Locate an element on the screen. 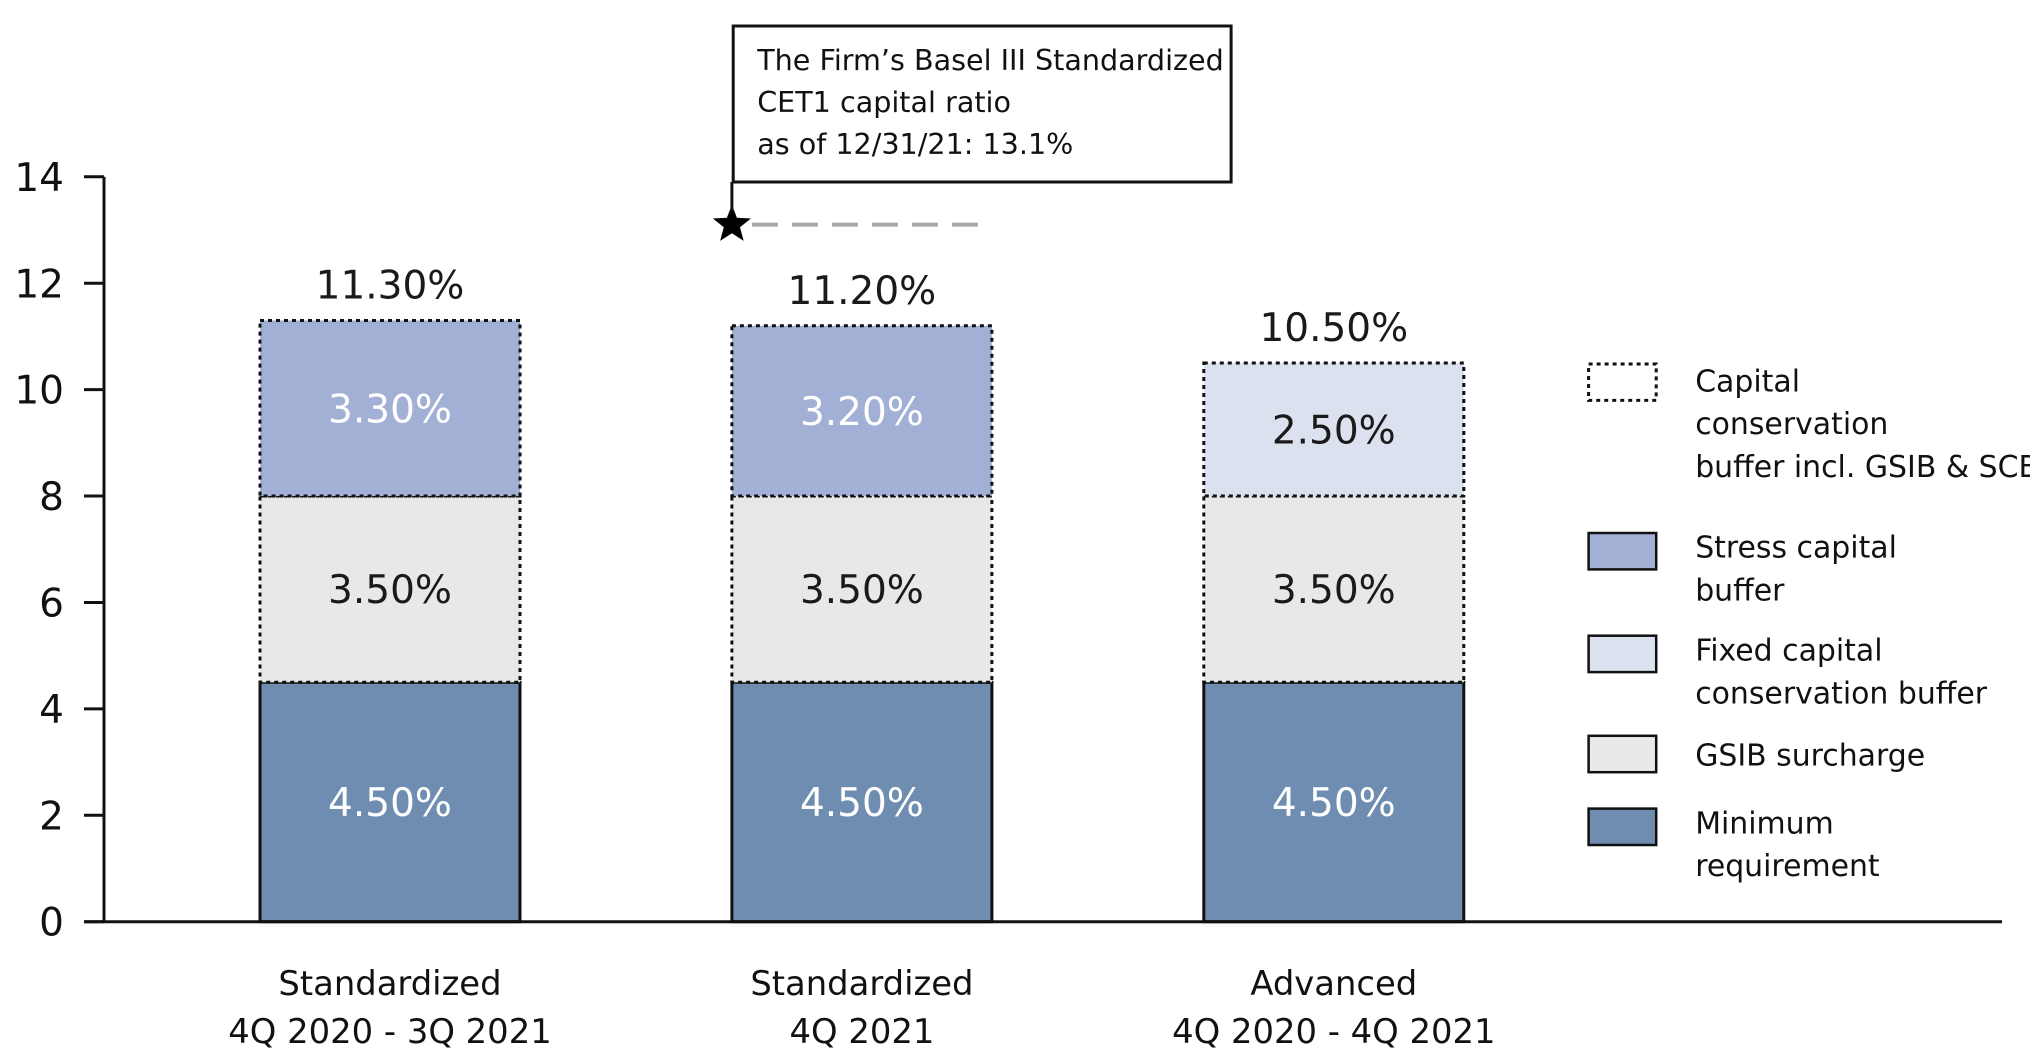  x-category-label: 4Q 2021 is located at coordinates (861, 1031).